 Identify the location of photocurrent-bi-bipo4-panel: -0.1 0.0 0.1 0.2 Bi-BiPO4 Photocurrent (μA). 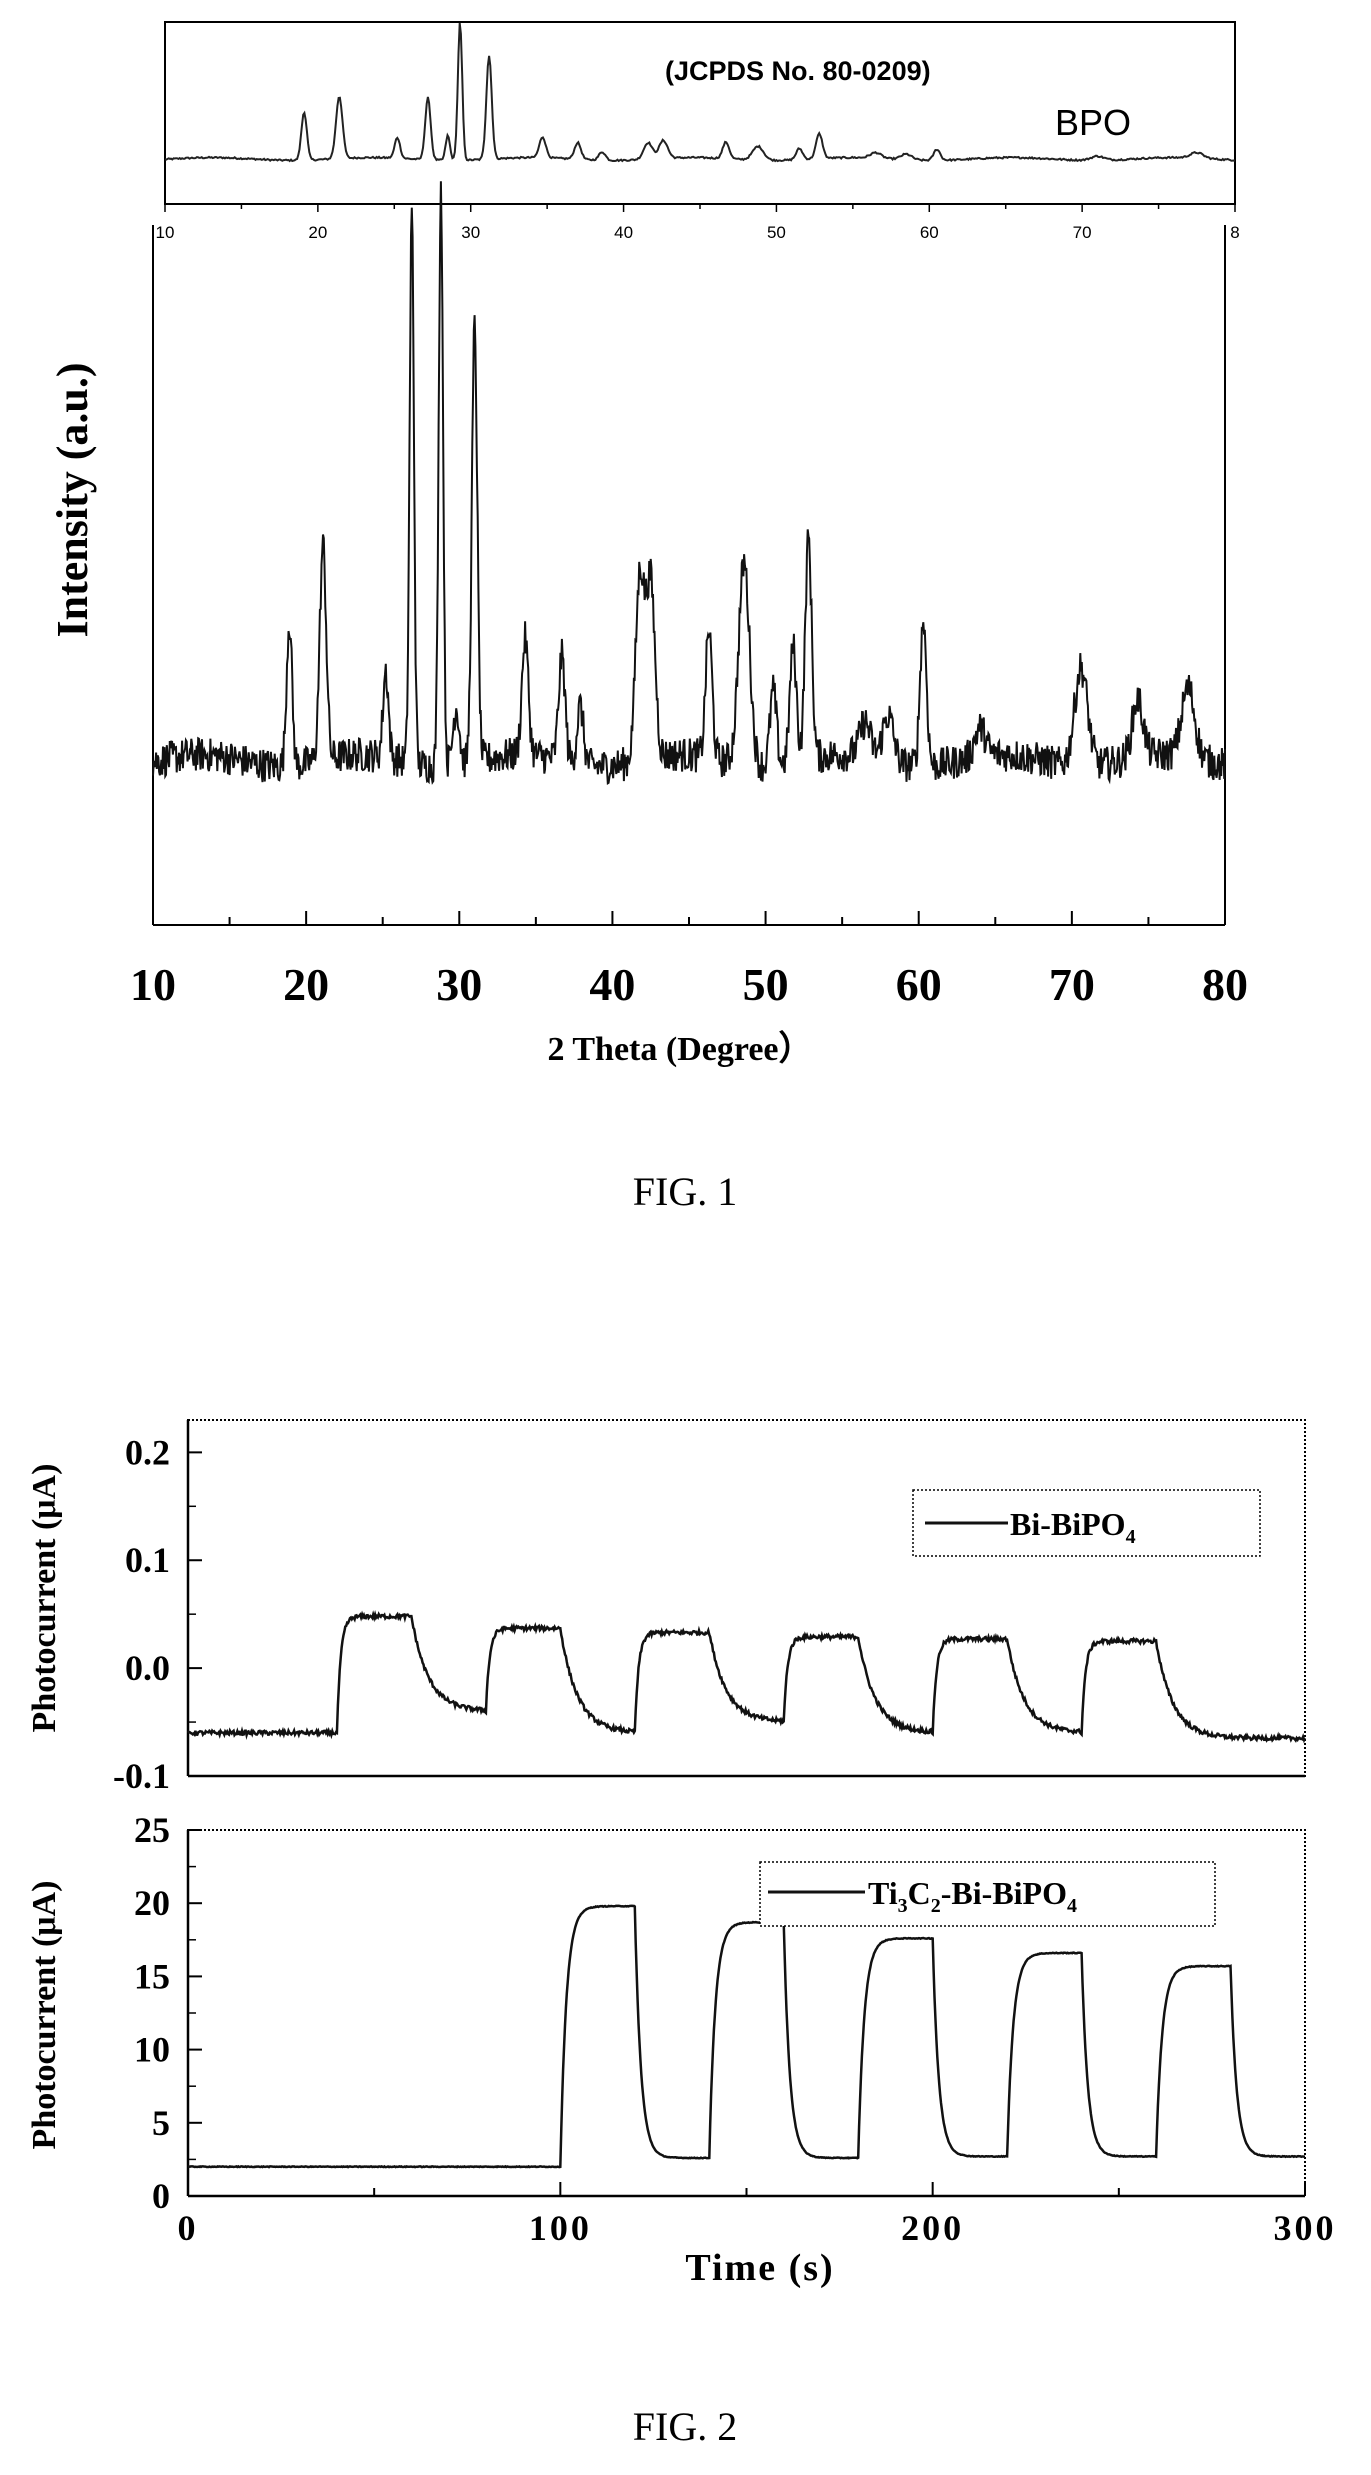
(666, 1607).